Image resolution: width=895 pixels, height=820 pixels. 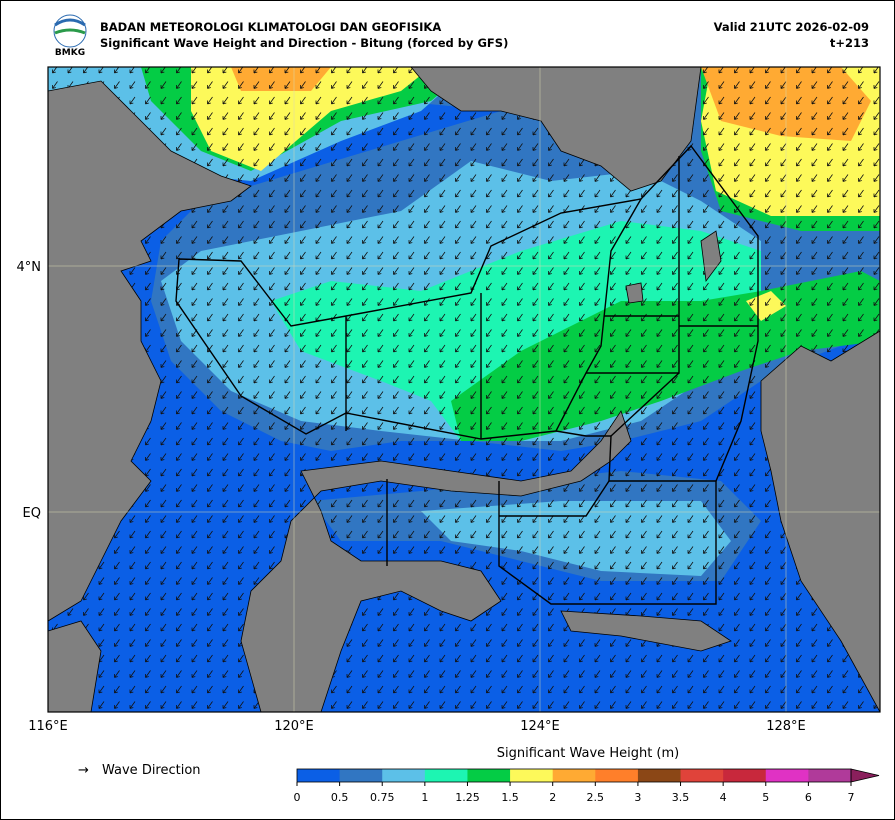 What do you see at coordinates (382, 797) in the screenshot?
I see `colorbar-tick-label: 0.75` at bounding box center [382, 797].